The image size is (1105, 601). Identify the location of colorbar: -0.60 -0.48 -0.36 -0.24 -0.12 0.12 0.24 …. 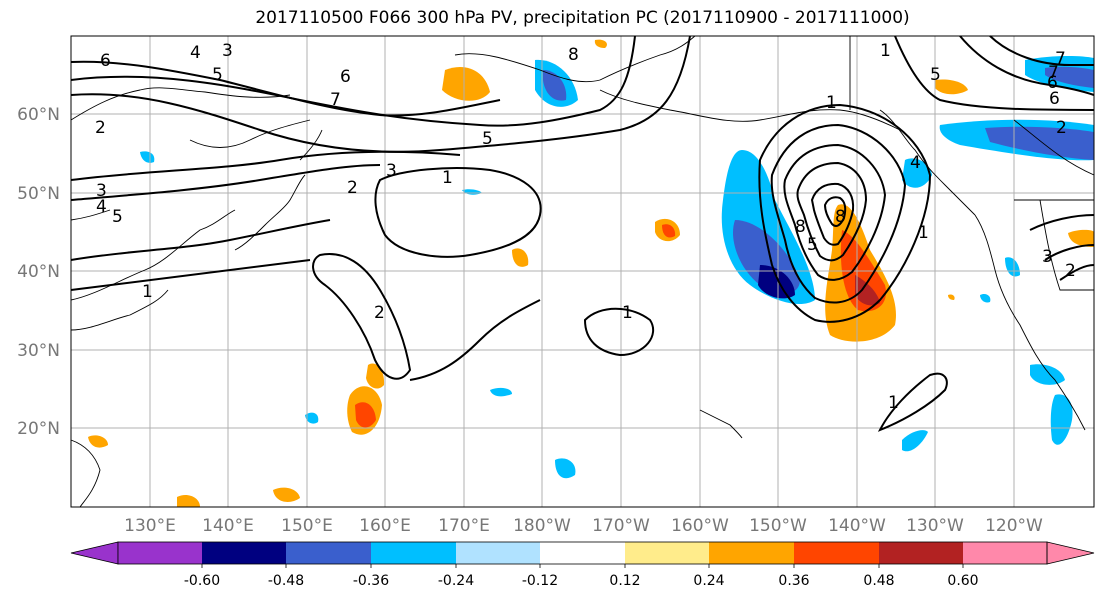
(582, 565).